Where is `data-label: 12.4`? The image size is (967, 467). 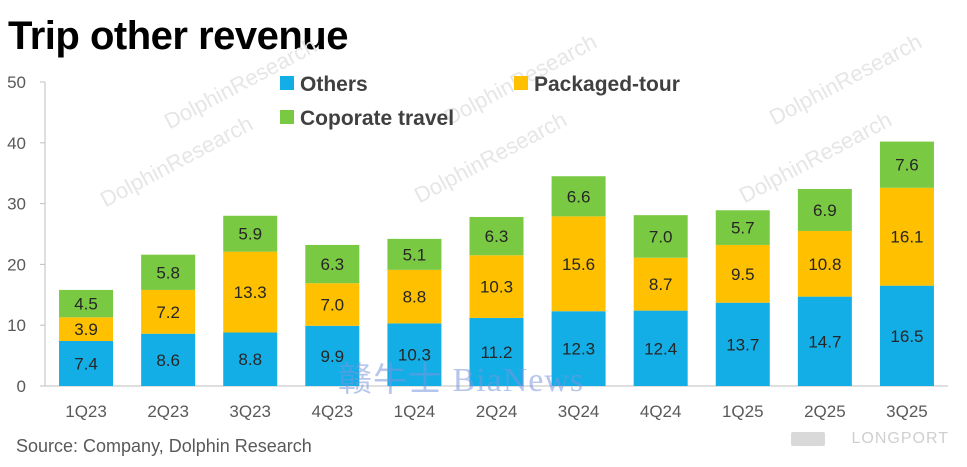
data-label: 12.4 is located at coordinates (660, 348).